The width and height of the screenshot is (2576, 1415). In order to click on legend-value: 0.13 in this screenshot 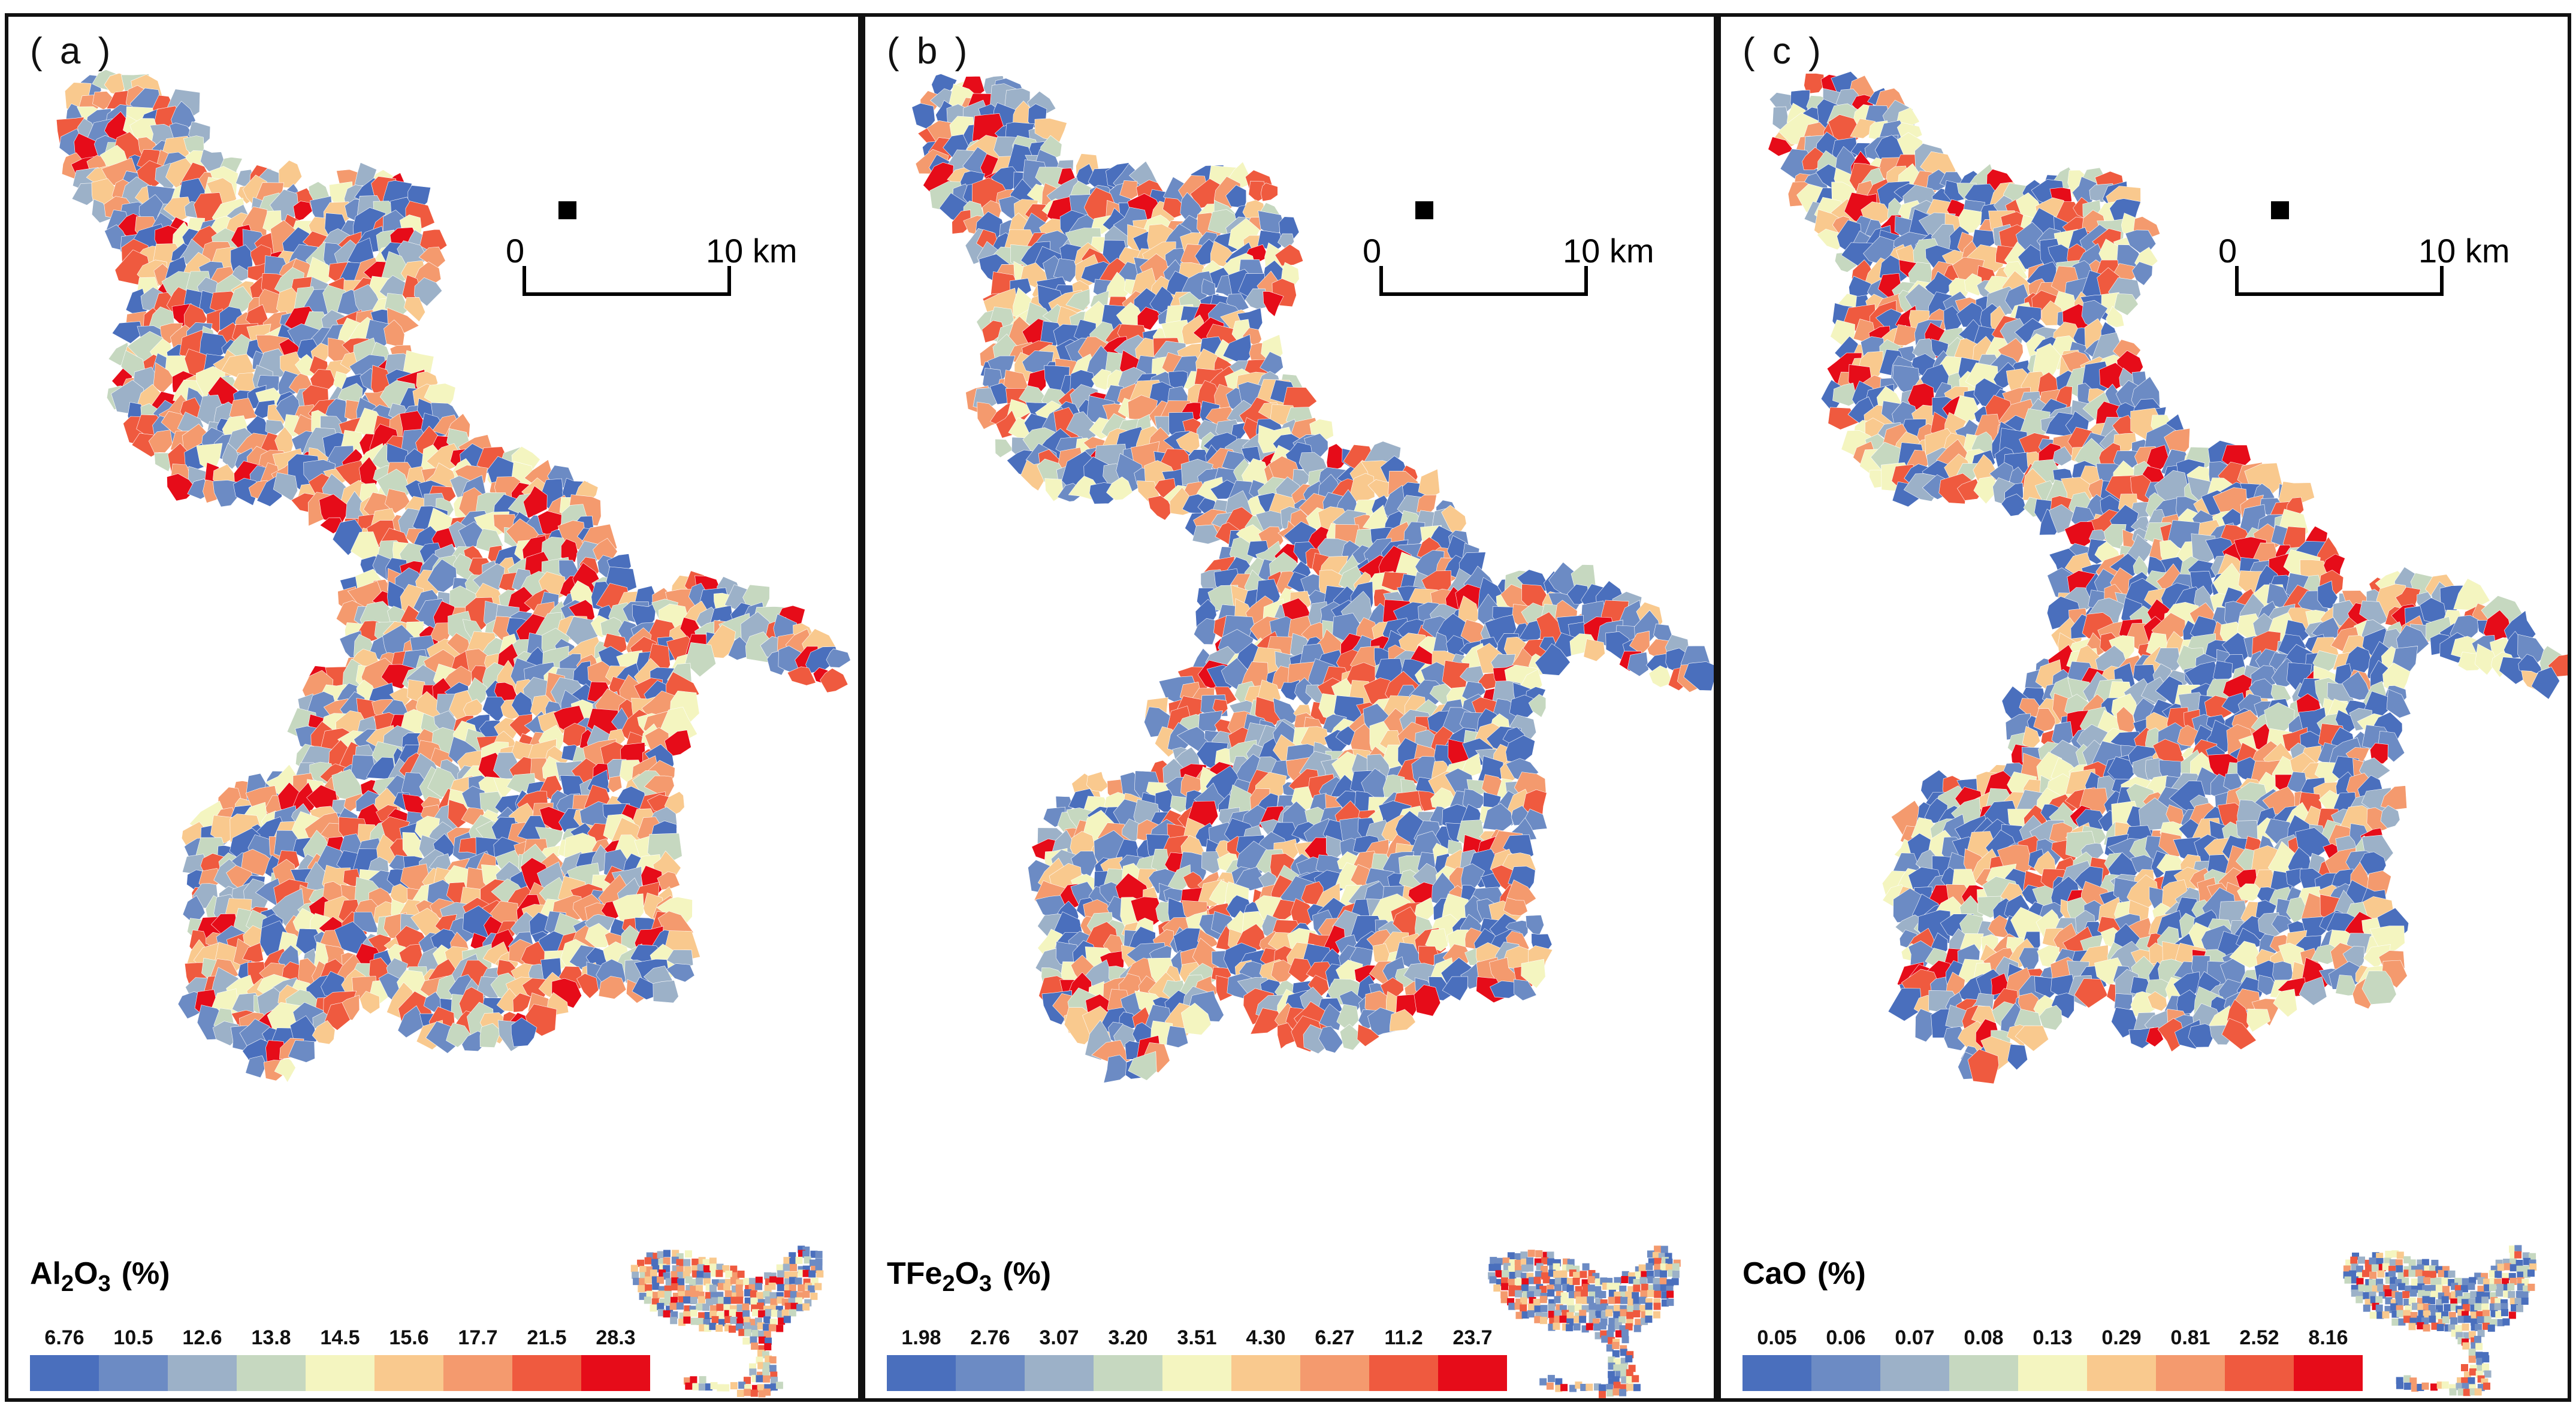, I will do `click(2053, 1337)`.